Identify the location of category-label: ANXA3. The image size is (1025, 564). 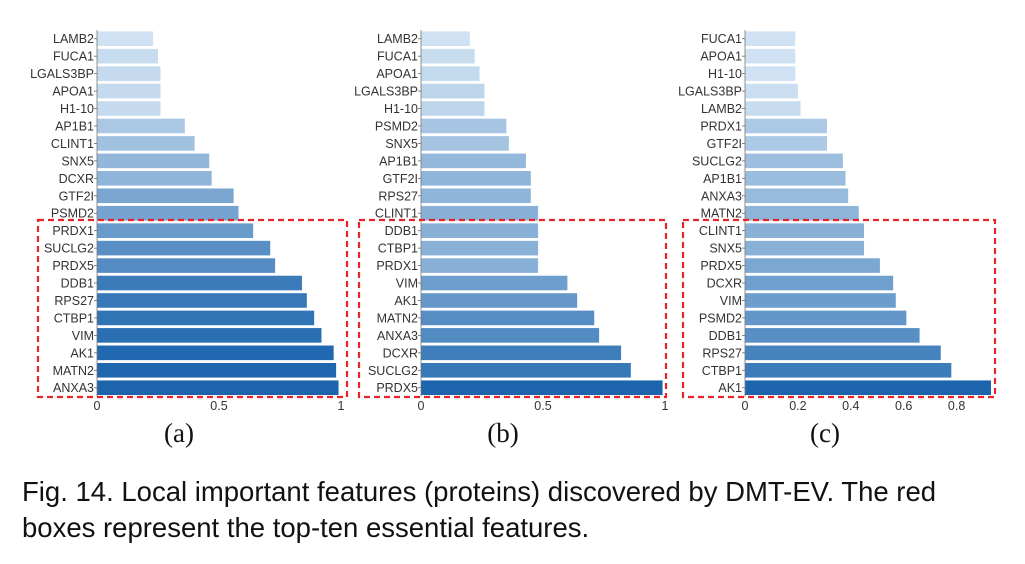
(73, 388).